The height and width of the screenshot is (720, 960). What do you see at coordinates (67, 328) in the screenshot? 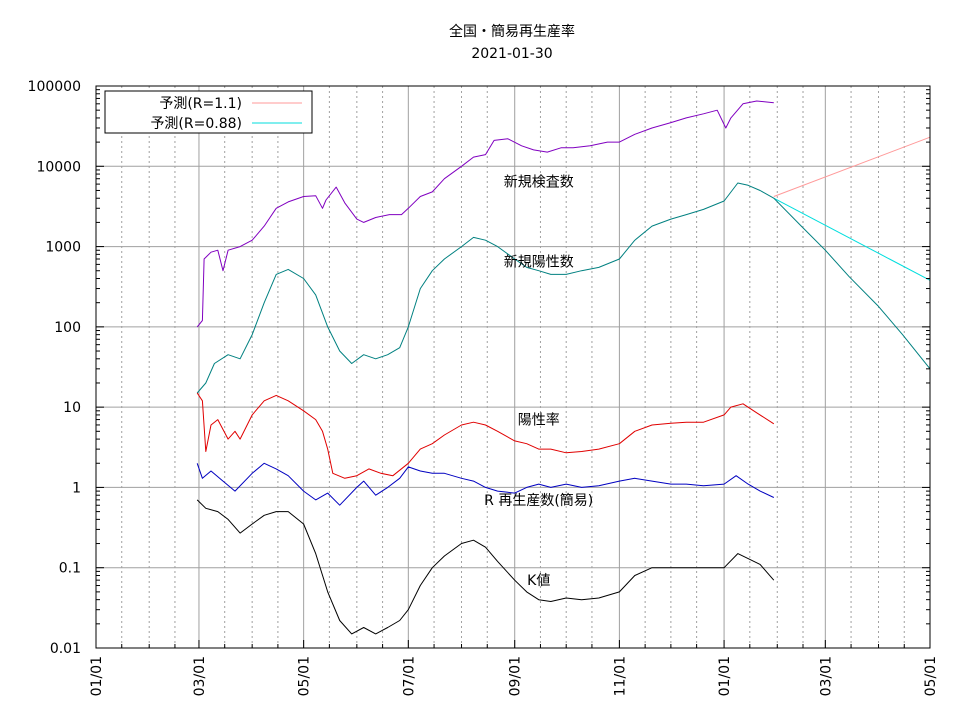
I see `y-tick-label: 100` at bounding box center [67, 328].